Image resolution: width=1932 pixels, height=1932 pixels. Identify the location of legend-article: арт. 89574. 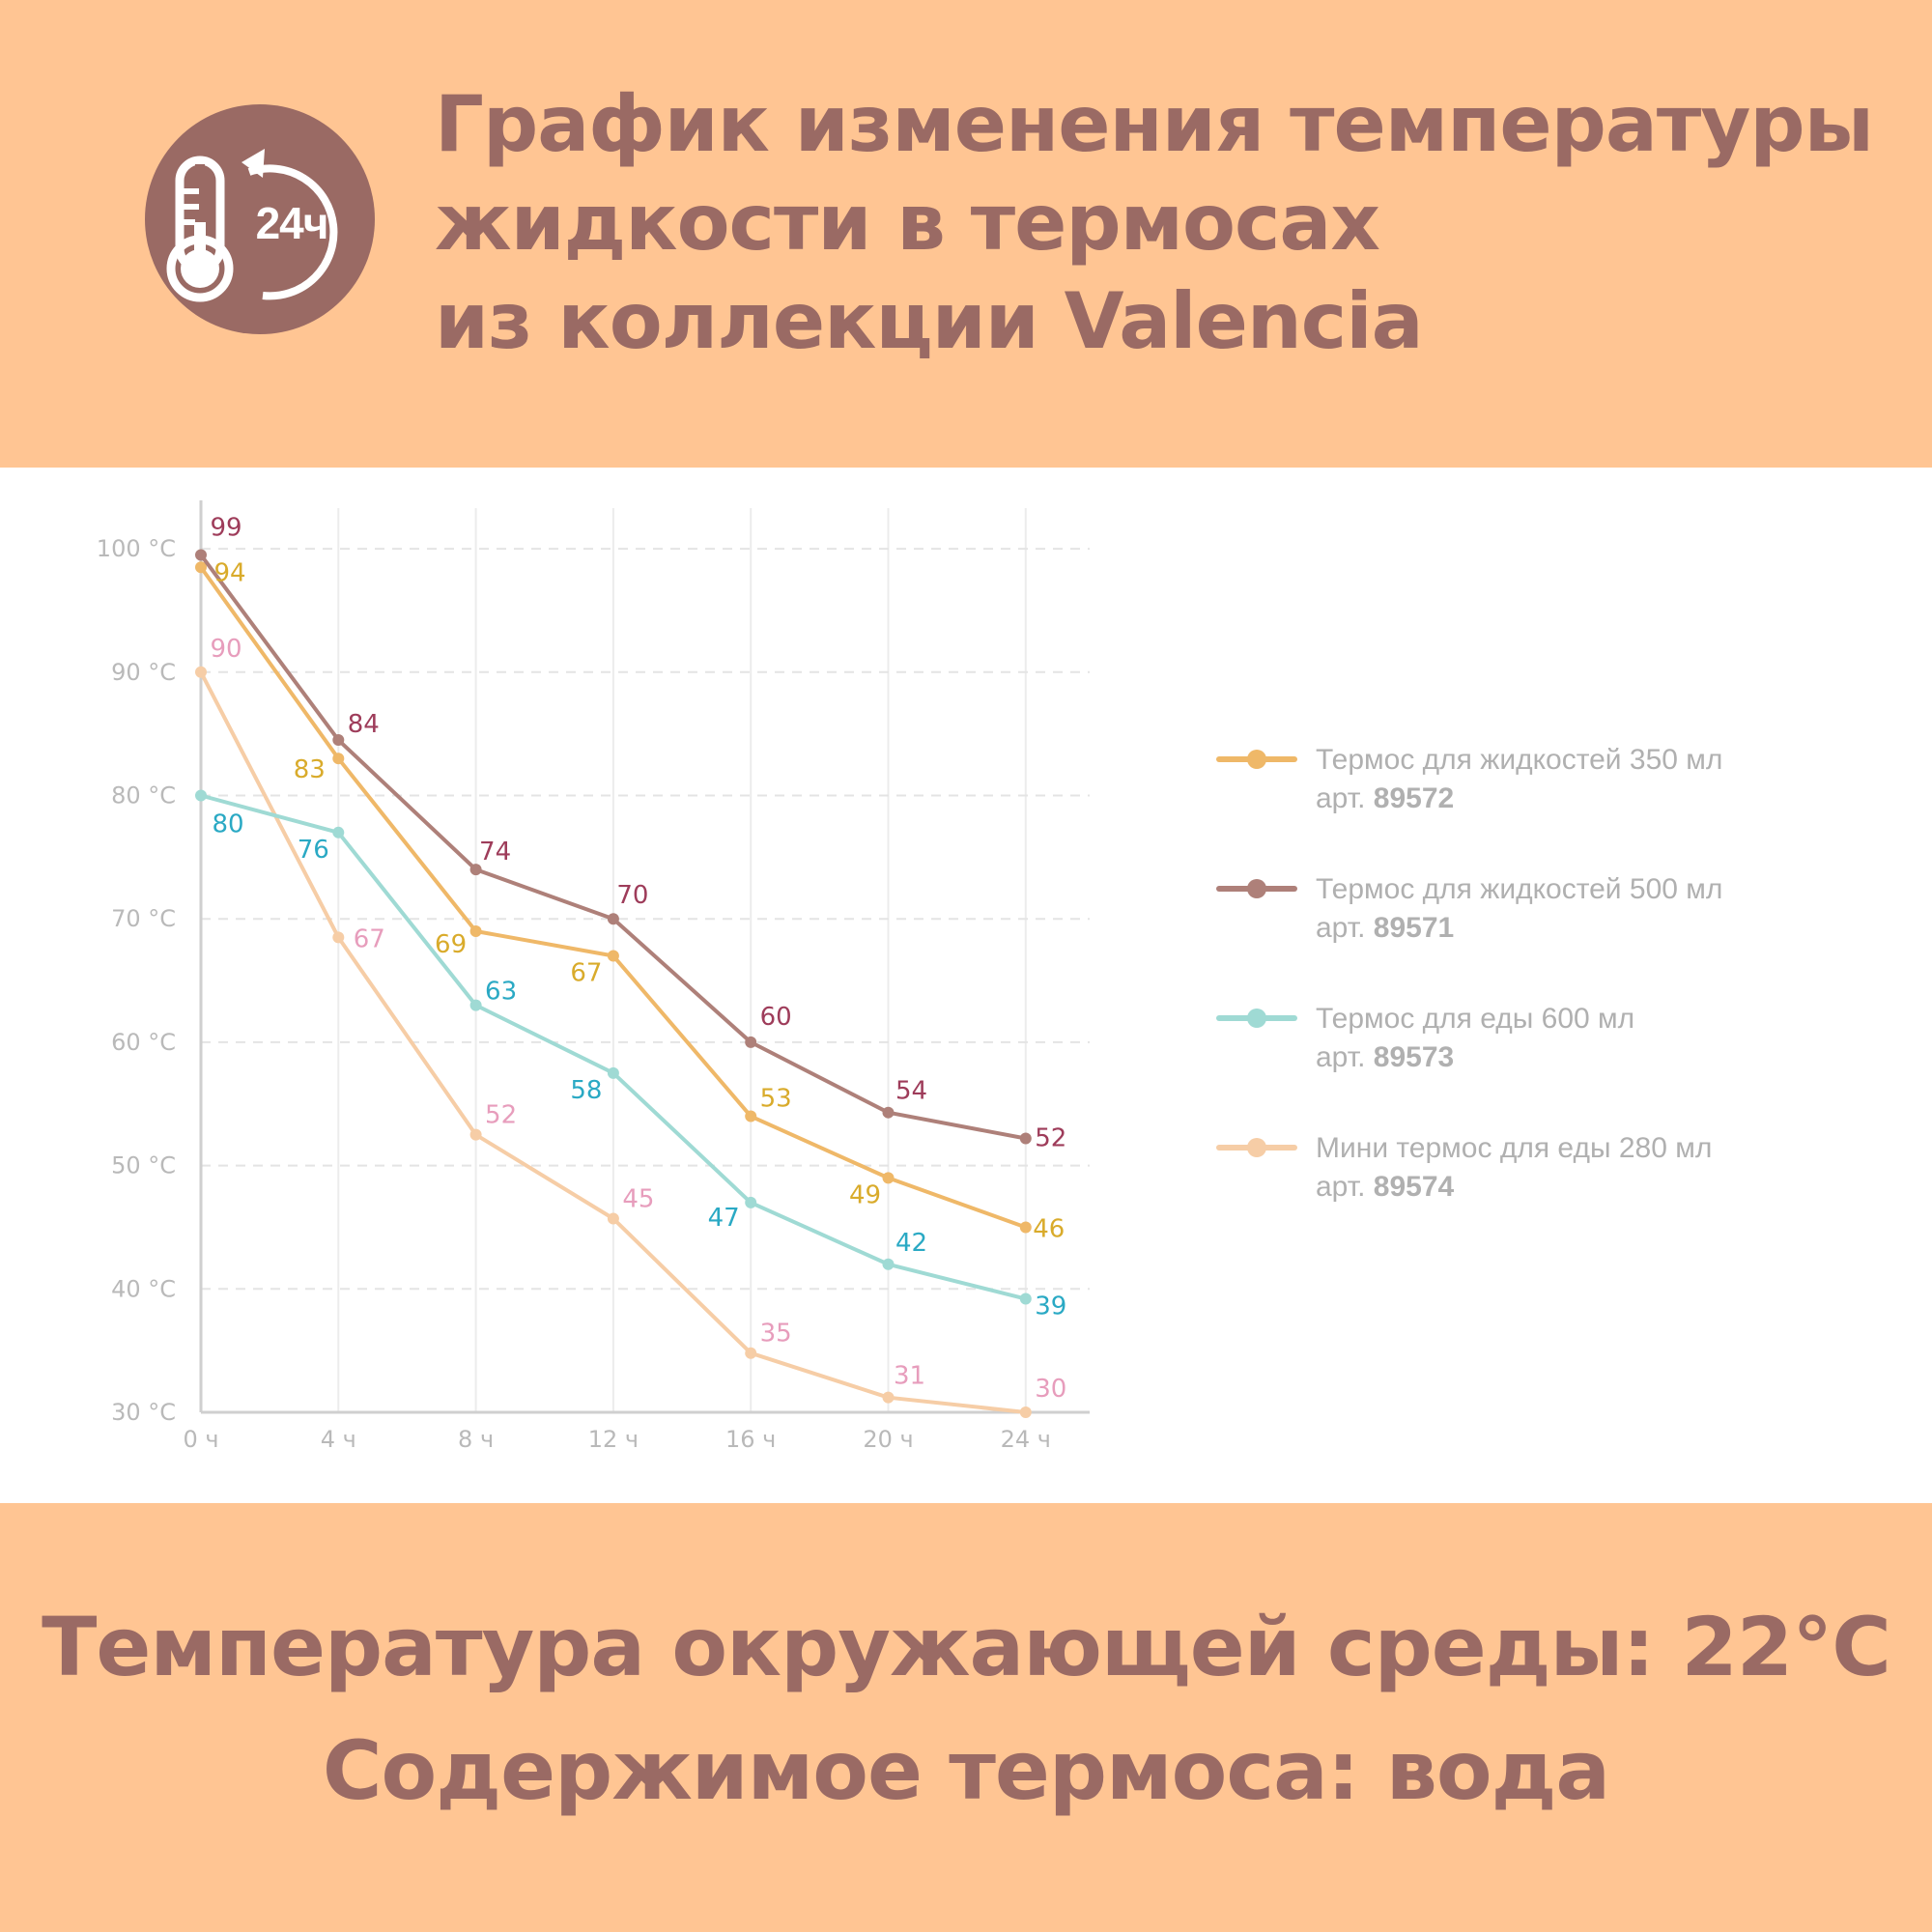
(1385, 1187).